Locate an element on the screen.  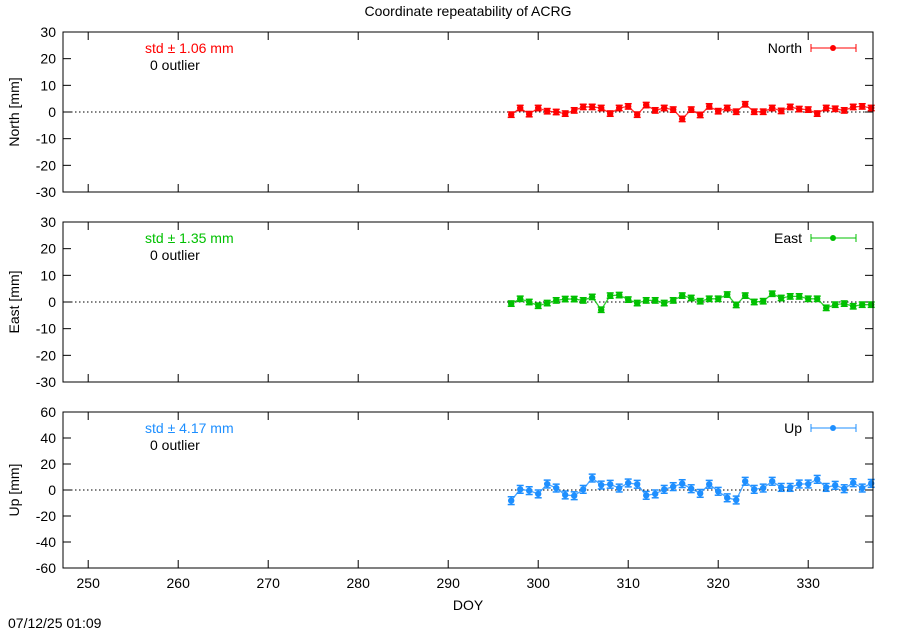
std-annotation: std ± 1.35 mm is located at coordinates (189, 238).